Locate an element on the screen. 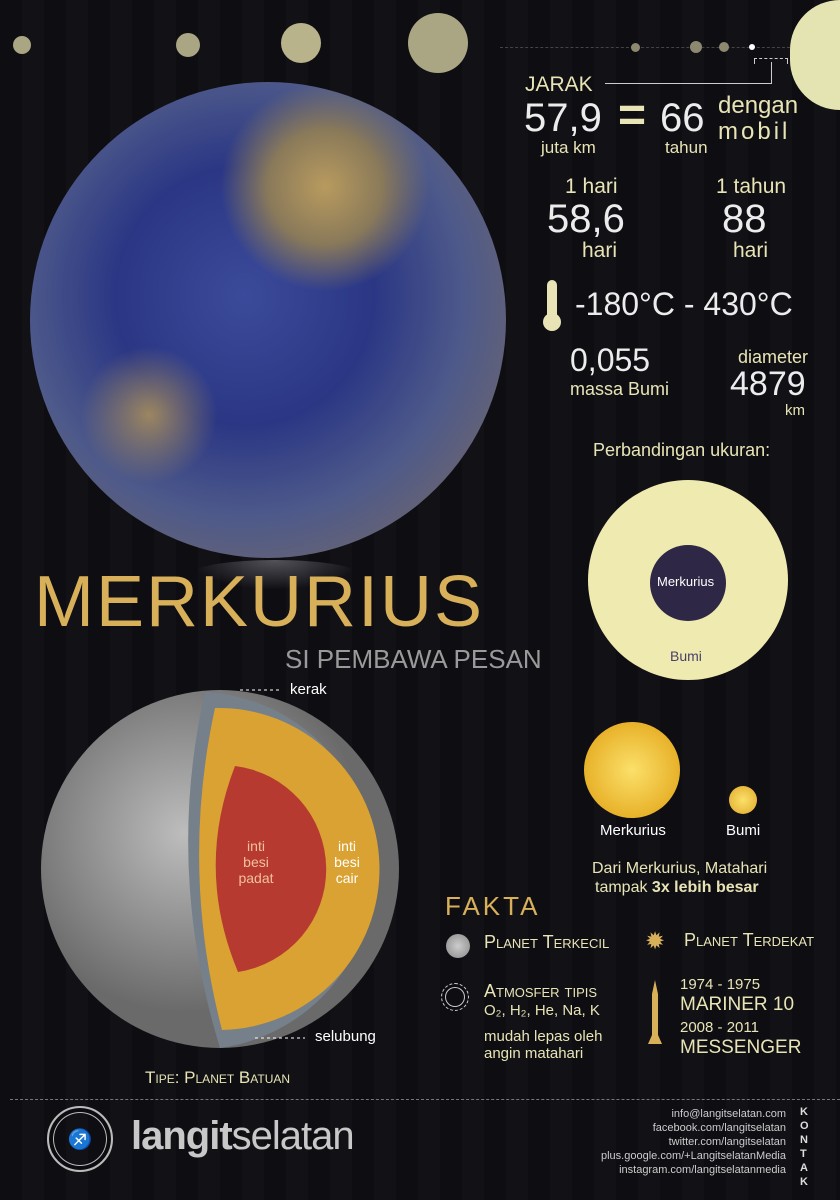 This screenshot has width=840, height=1200. mercury-dot-icon is located at coordinates (752, 47).